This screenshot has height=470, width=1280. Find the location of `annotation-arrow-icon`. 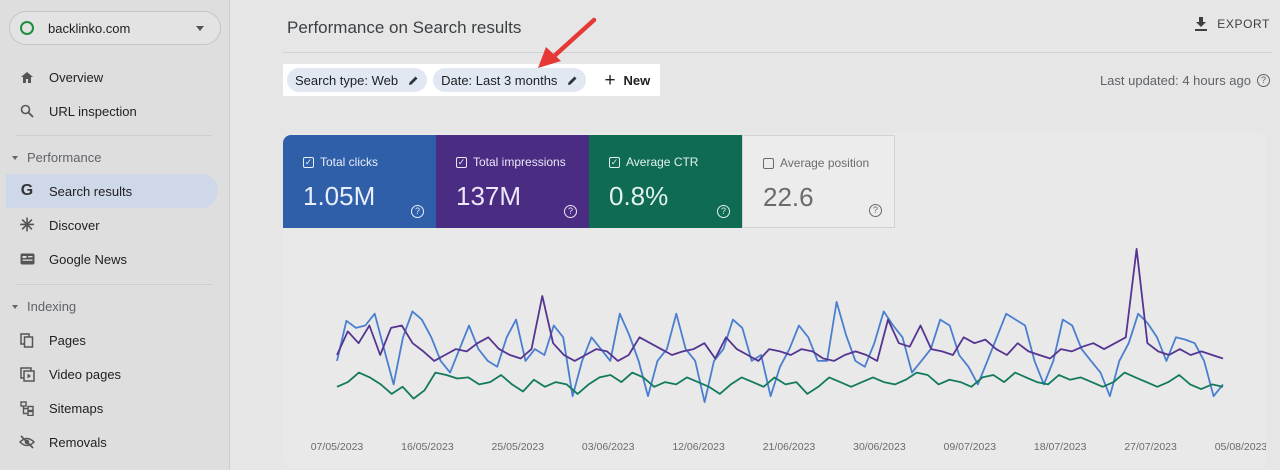

annotation-arrow-icon is located at coordinates (567, 42).